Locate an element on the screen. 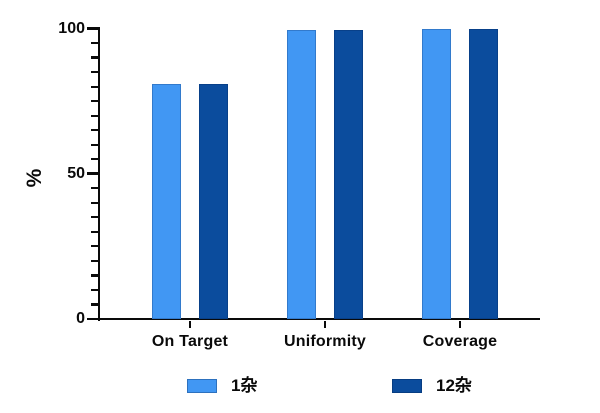  bar-coverage-series2 is located at coordinates (483, 173).